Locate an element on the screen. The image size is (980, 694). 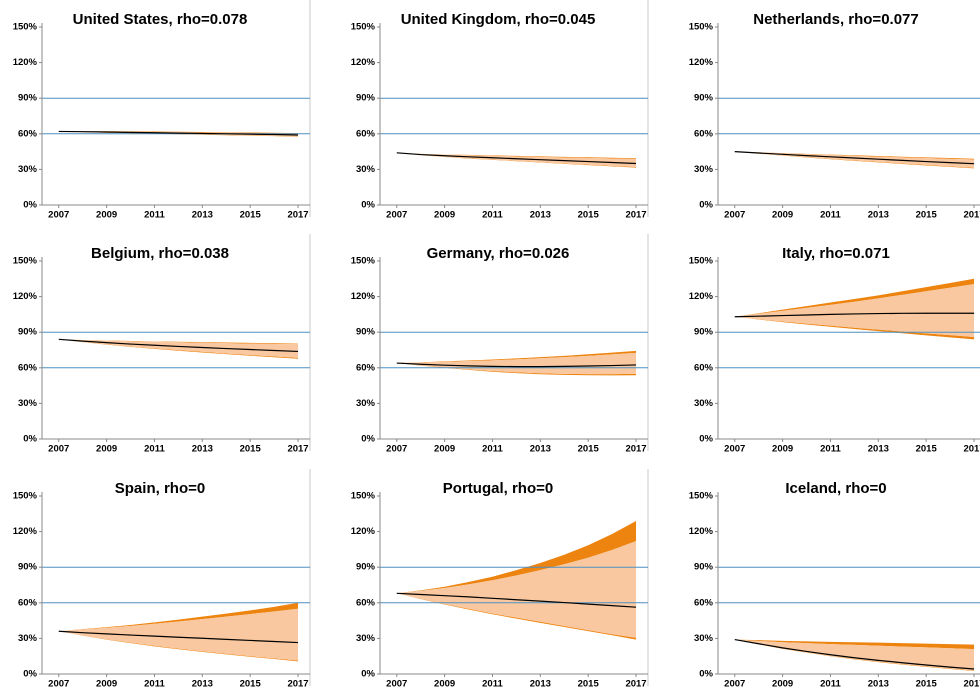
chart-title: Spain, rho=0 is located at coordinates (160, 488).